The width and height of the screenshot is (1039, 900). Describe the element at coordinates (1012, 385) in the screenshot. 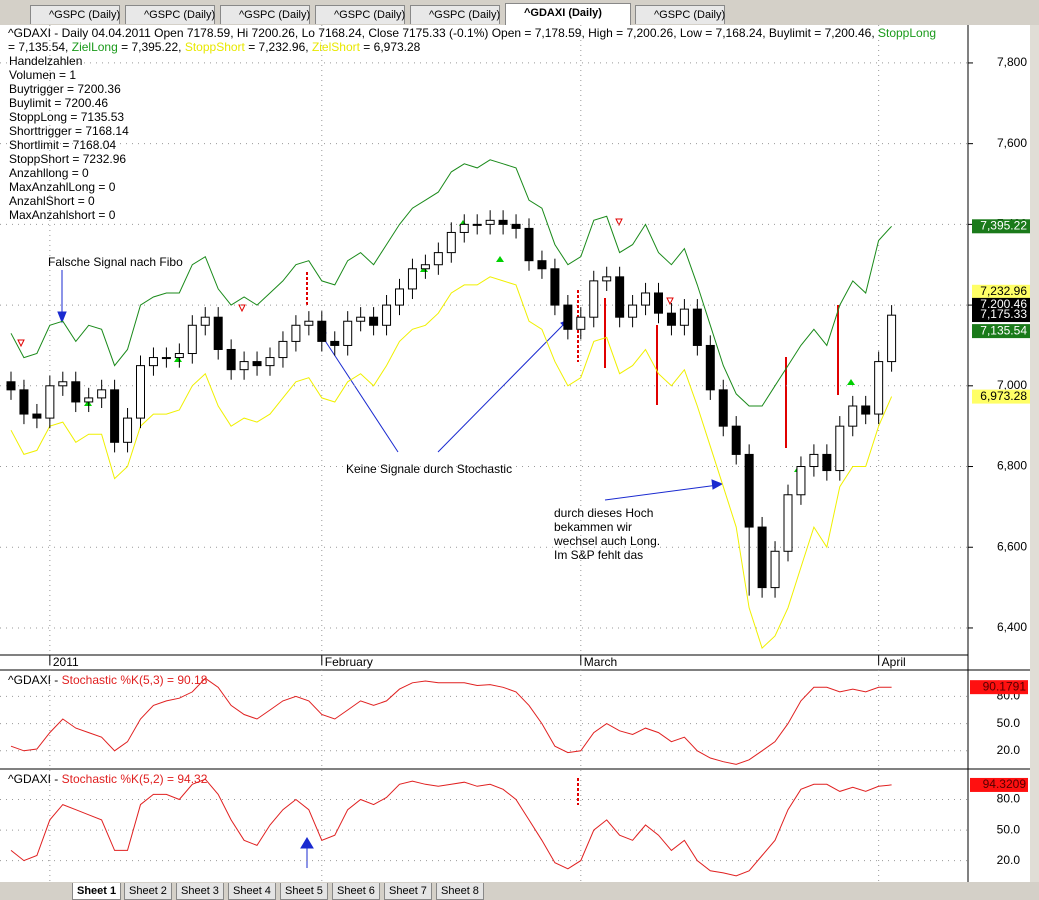

I see `y-tick-label: 7,000` at that location.